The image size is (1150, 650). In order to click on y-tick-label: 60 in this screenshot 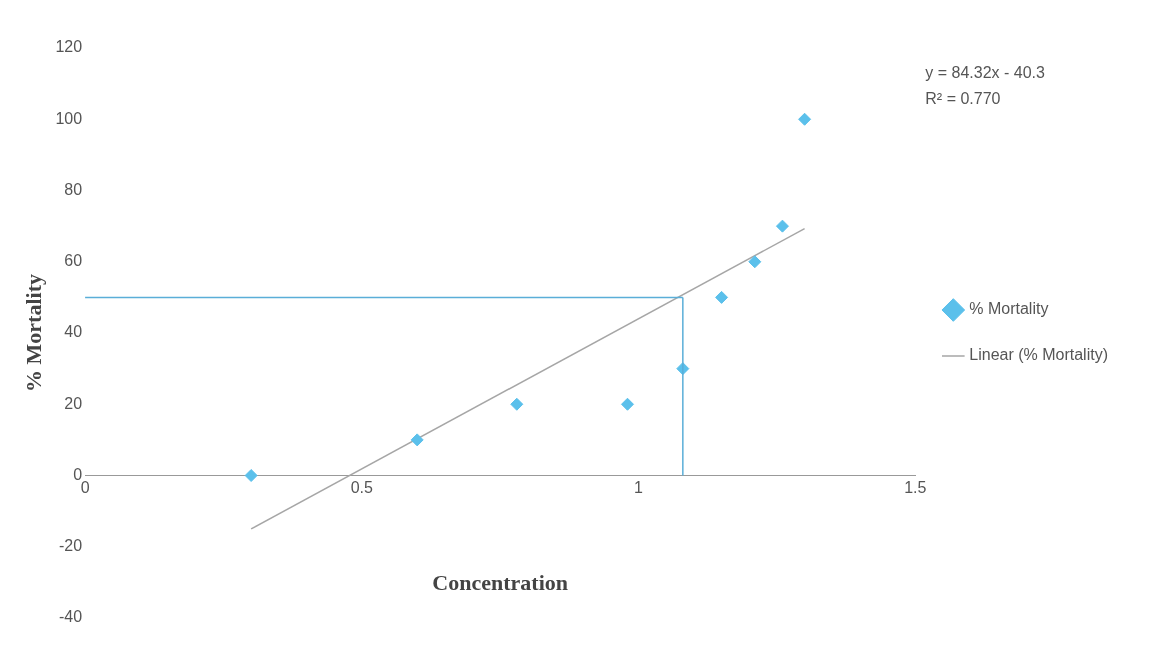, I will do `click(73, 261)`.